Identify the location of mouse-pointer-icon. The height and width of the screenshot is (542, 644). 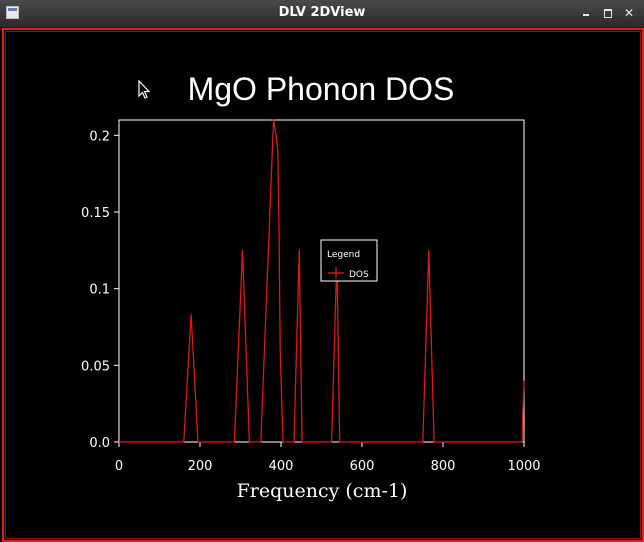
(144, 89).